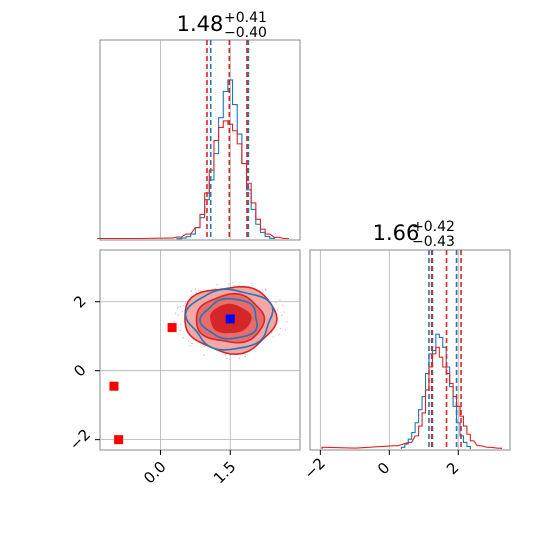 This screenshot has width=550, height=550. I want to click on title-y-minus: −0.43, so click(433, 242).